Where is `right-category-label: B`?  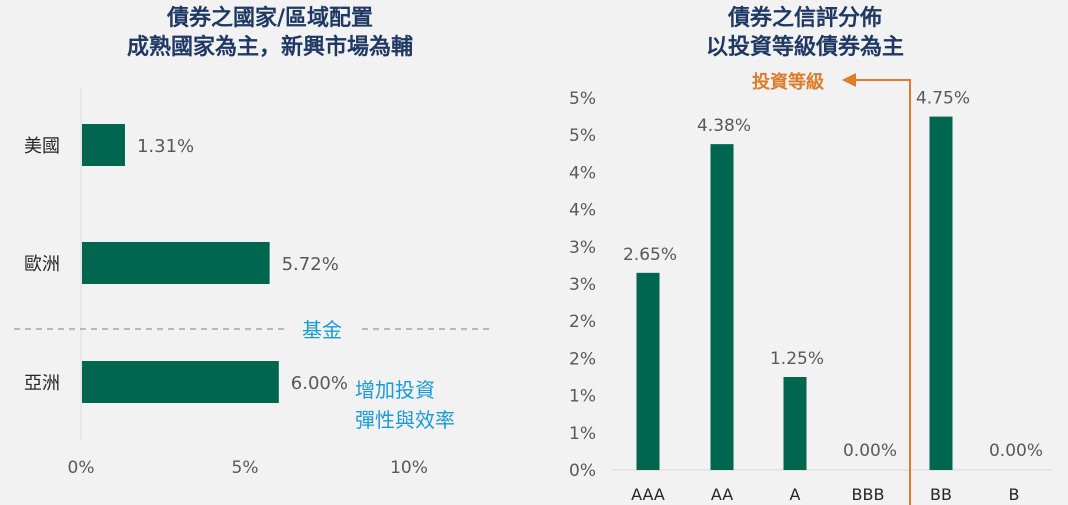
right-category-label: B is located at coordinates (1014, 494).